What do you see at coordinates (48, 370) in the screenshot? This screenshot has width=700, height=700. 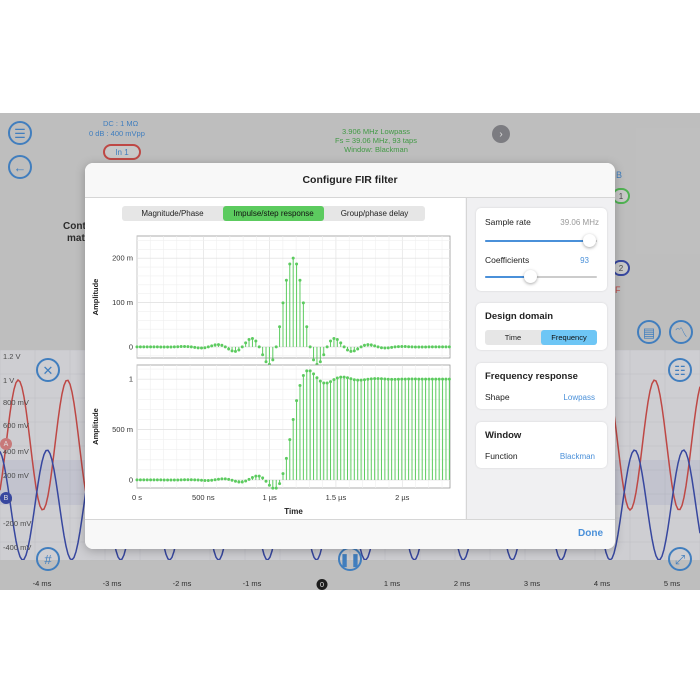 I see `close-scope-button: ✕` at bounding box center [48, 370].